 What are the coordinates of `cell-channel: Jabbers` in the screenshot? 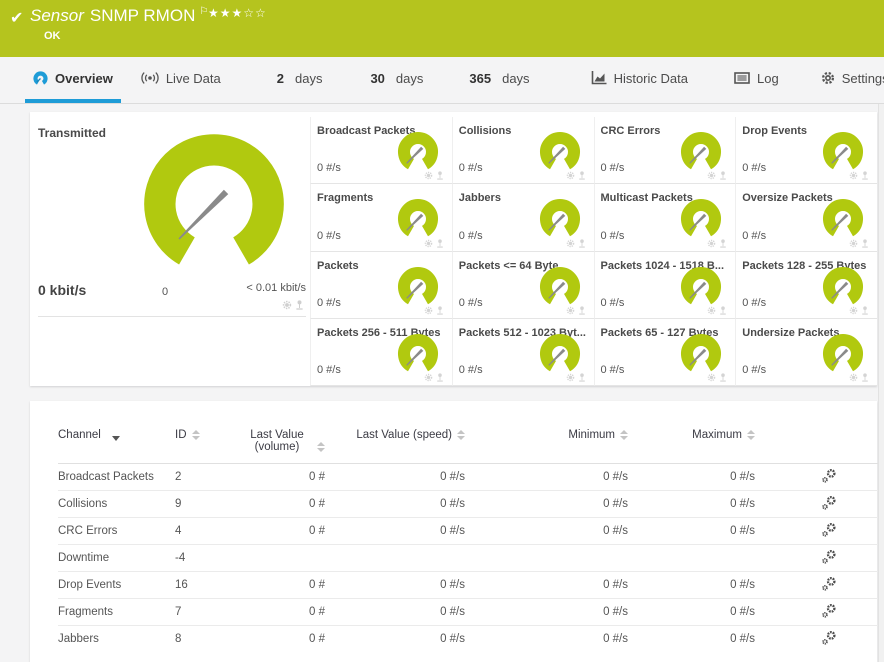 It's located at (116, 639).